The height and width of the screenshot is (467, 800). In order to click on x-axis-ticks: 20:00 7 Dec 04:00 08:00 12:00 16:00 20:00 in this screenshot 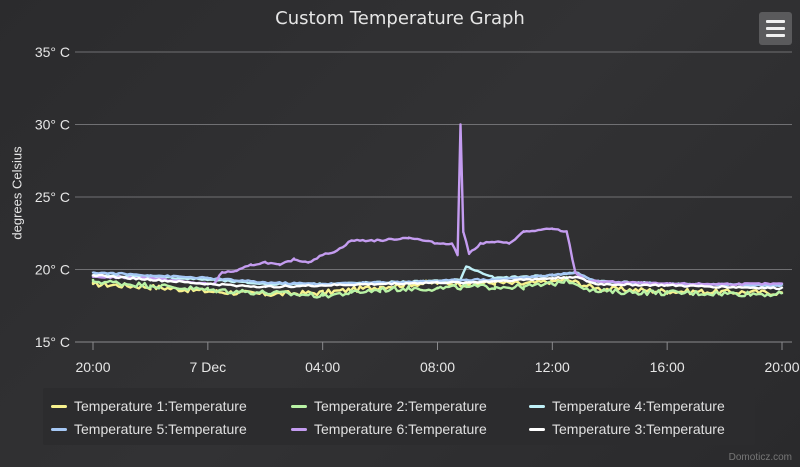, I will do `click(437, 358)`.